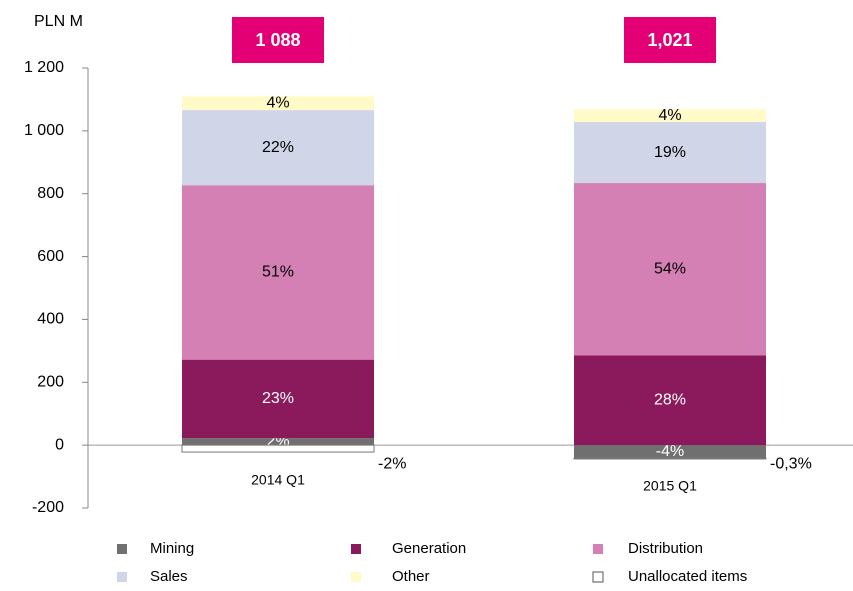 This screenshot has height=591, width=853. Describe the element at coordinates (50, 382) in the screenshot. I see `y-tick-label: 200` at that location.